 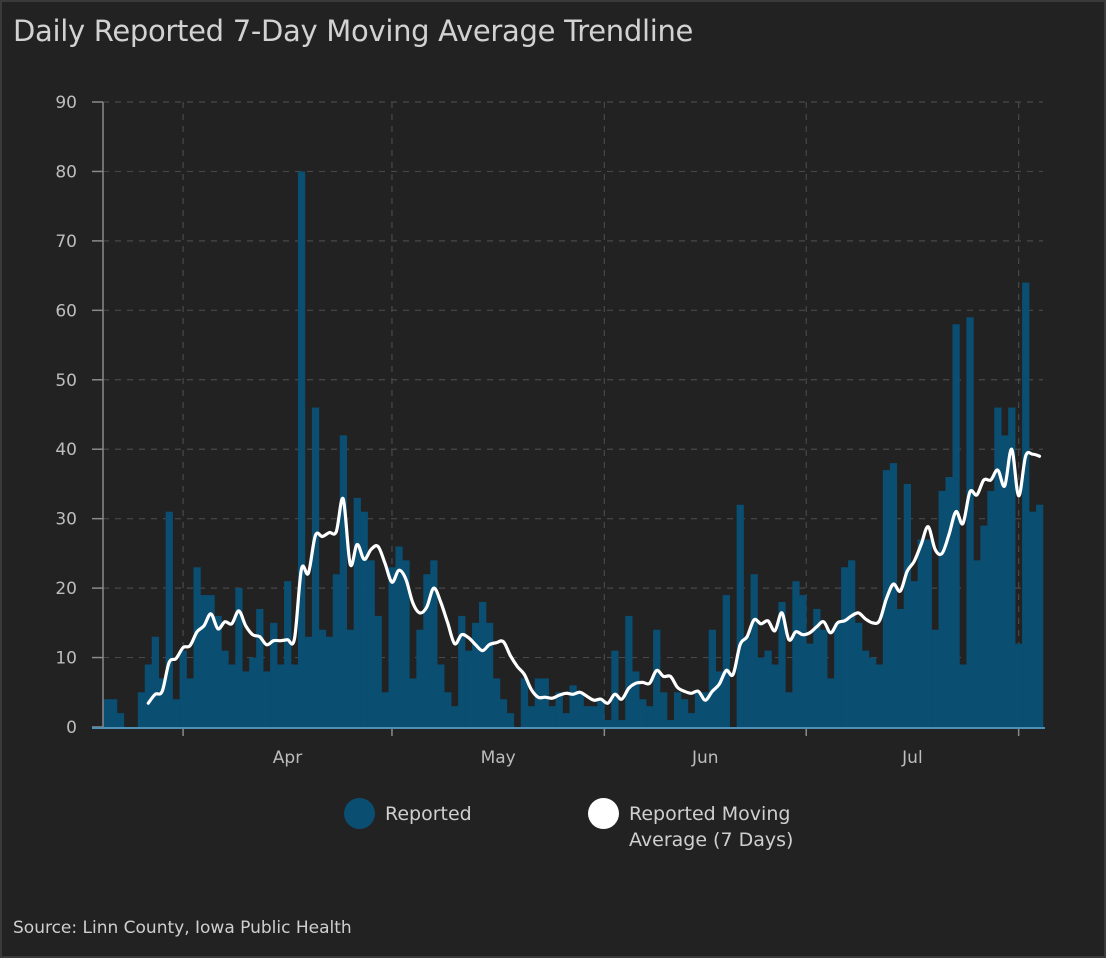 I want to click on x-axis-ticks: Apr May Jun Jul, so click(x=598, y=758).